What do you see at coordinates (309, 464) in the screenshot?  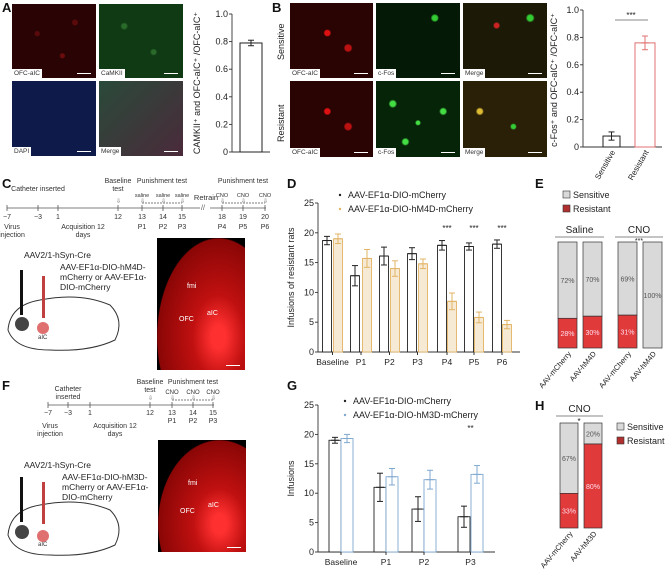 I see `y-tick-label: 15` at bounding box center [309, 464].